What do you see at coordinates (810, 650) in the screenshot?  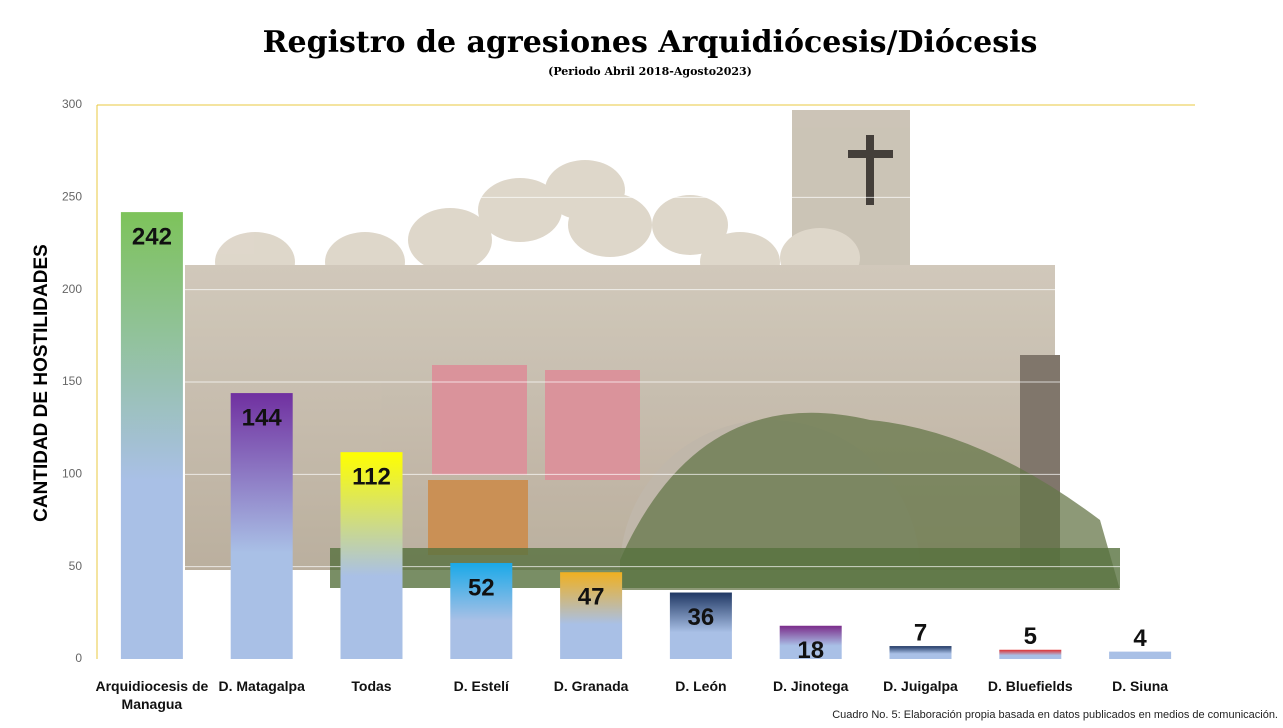 I see `data-label: 18` at bounding box center [810, 650].